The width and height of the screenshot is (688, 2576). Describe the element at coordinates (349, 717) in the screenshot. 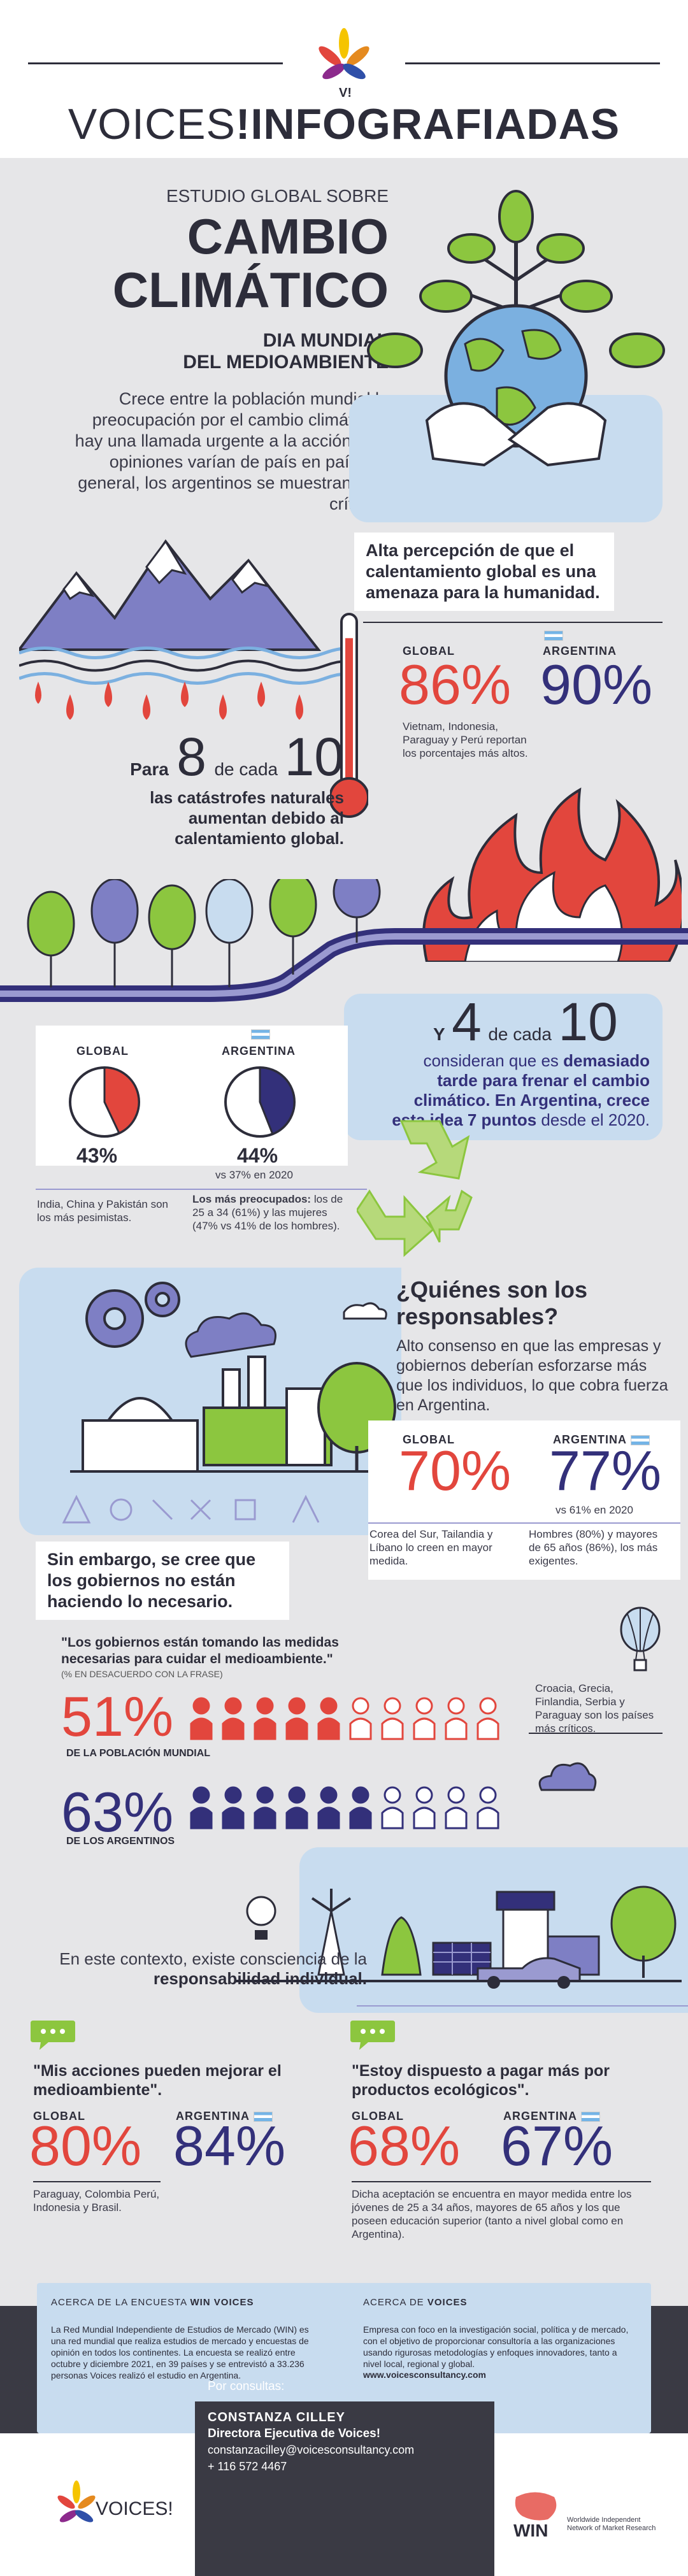

I see `thermometer-icon` at that location.